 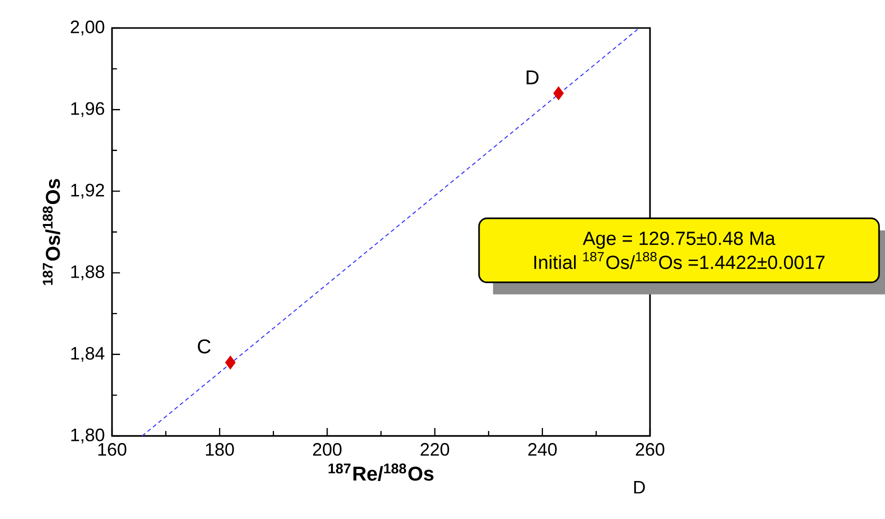 What do you see at coordinates (87, 354) in the screenshot?
I see `y-tick-label: 1,84` at bounding box center [87, 354].